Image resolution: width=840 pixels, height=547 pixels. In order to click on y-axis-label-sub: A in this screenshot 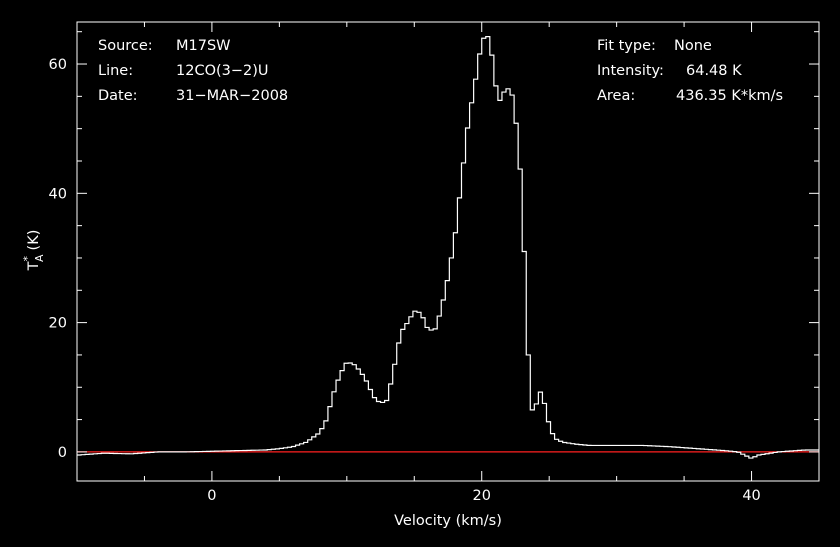, I will do `click(39, 258)`.